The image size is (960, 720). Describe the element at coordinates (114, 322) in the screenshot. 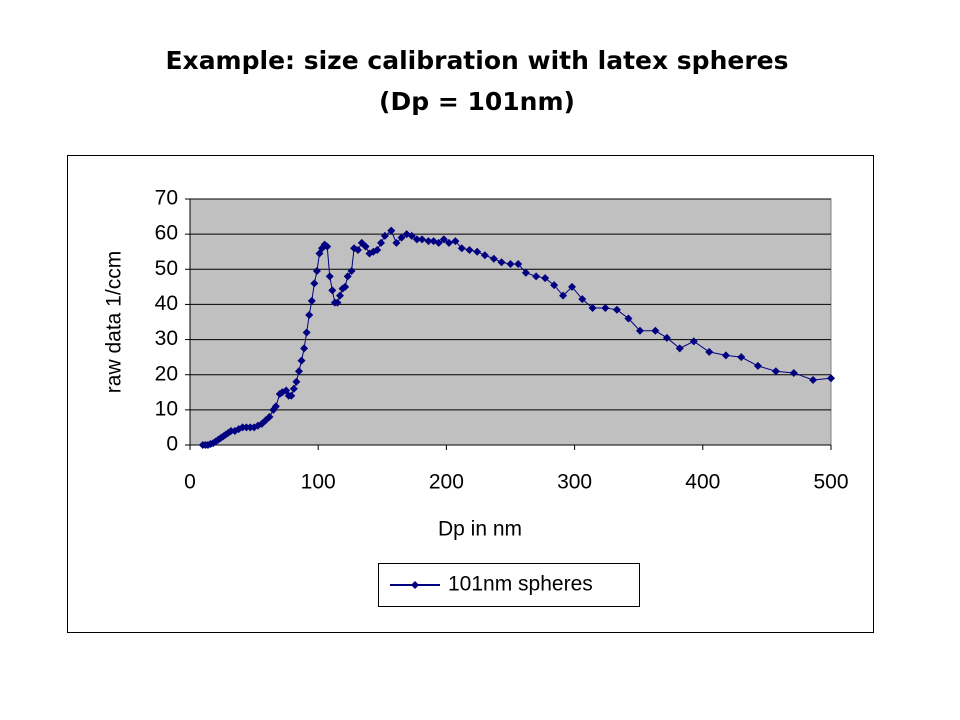

I see `y-axis-label: raw data 1/ccm` at that location.